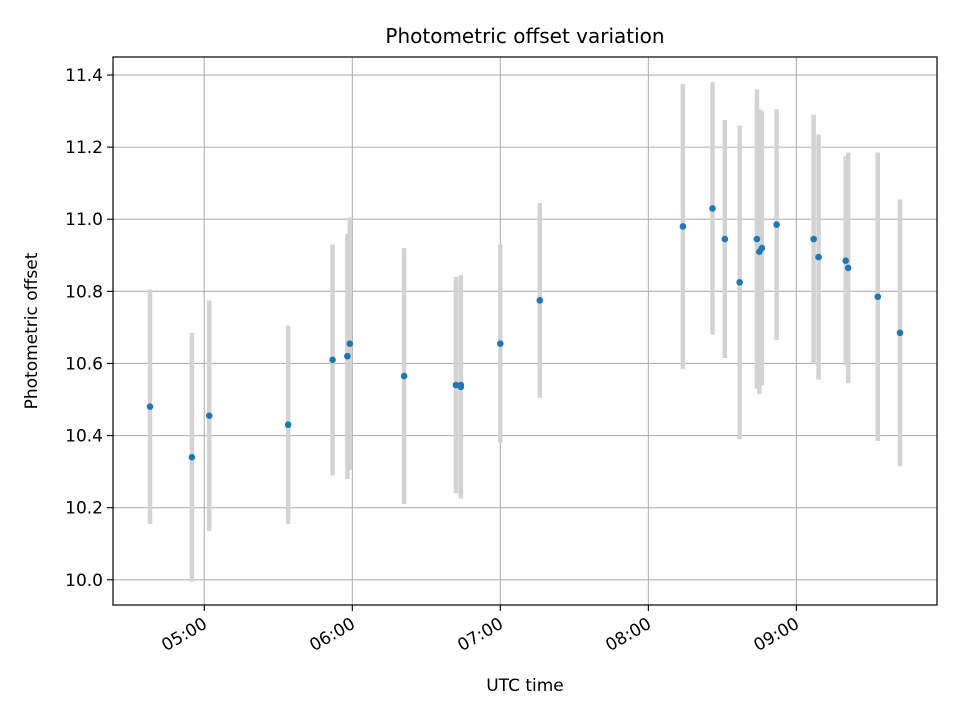 Image resolution: width=960 pixels, height=720 pixels. What do you see at coordinates (524, 36) in the screenshot?
I see `chart-title: Photometric offset variation` at bounding box center [524, 36].